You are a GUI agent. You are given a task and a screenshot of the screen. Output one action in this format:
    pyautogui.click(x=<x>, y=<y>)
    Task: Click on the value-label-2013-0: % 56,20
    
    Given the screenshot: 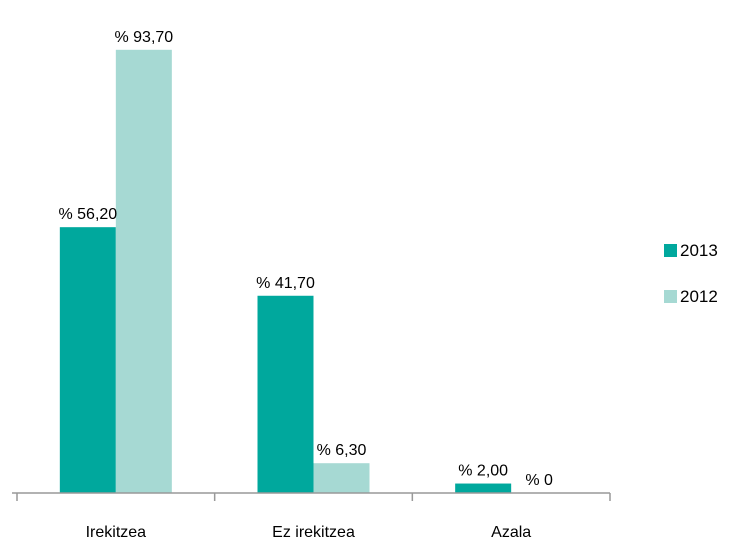 What is the action you would take?
    pyautogui.click(x=87, y=214)
    